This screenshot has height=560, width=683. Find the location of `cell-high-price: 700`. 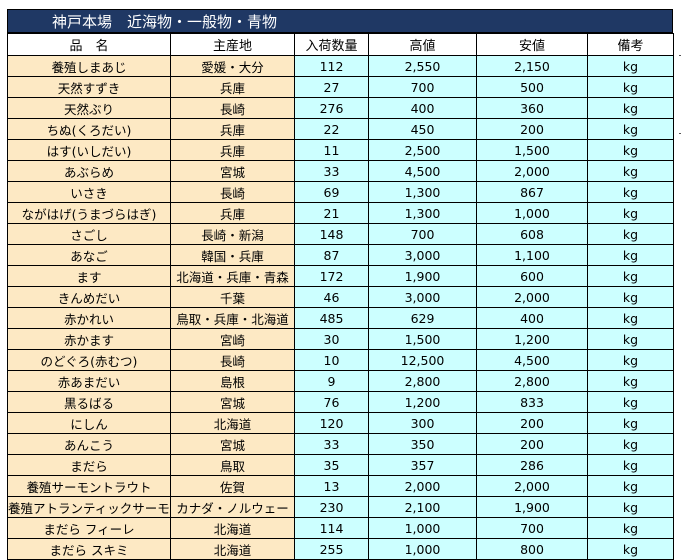

cell-high-price: 700 is located at coordinates (422, 234).